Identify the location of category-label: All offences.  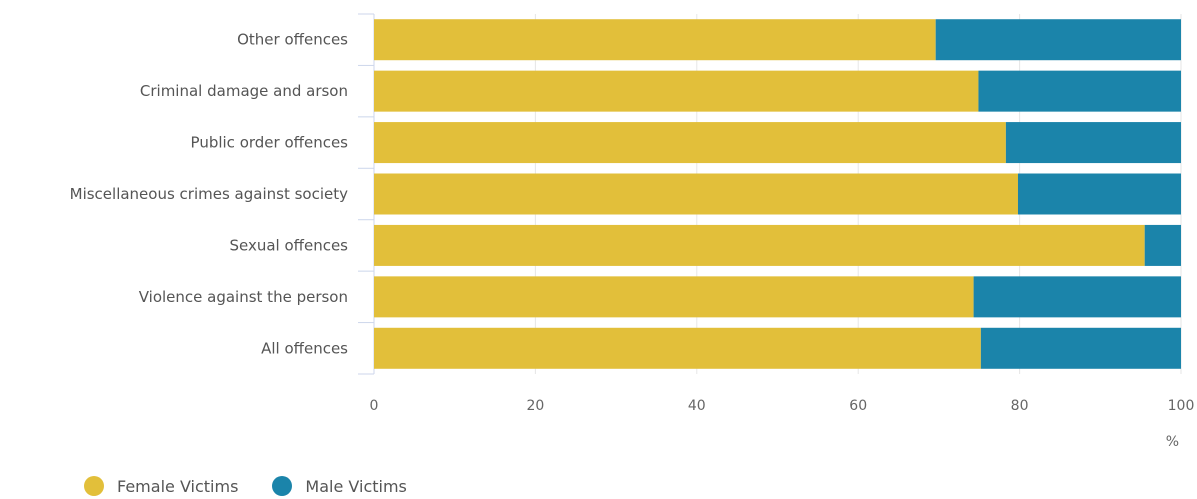
(304, 348).